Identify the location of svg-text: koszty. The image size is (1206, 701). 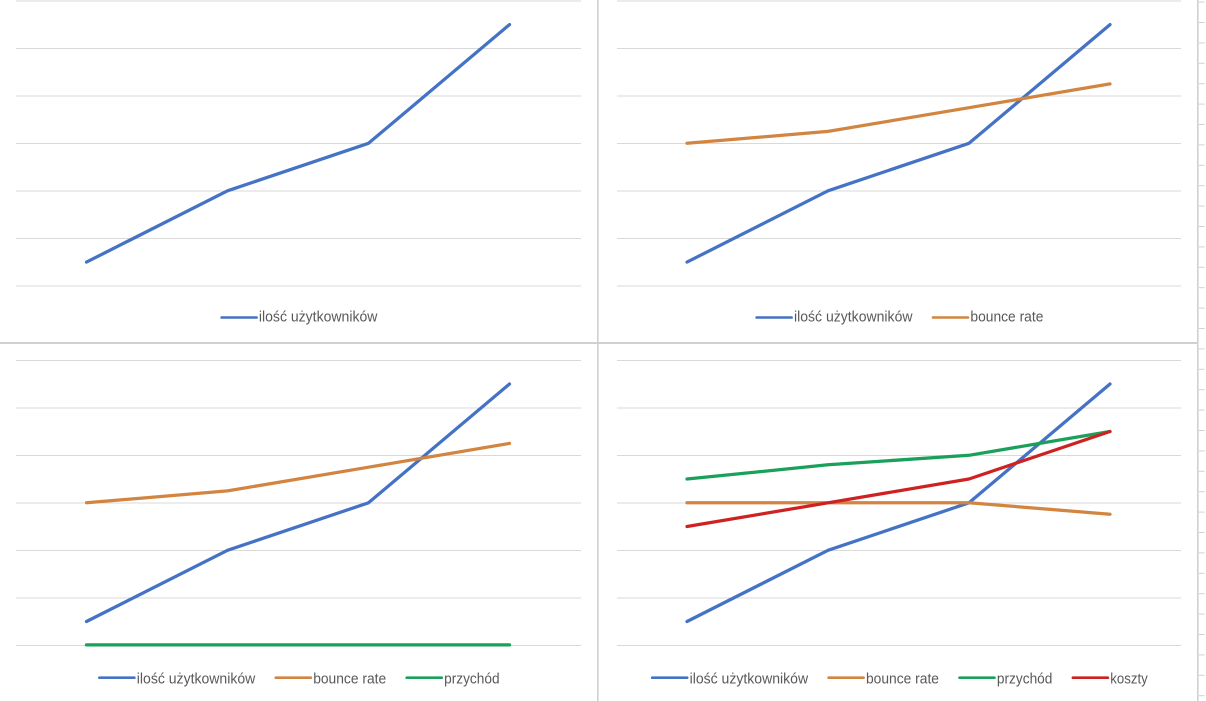
(1129, 679).